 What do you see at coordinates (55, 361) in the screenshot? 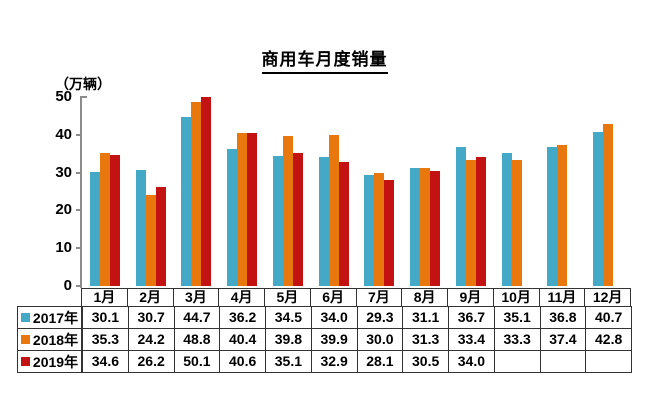
I see `series-name: 2019年` at bounding box center [55, 361].